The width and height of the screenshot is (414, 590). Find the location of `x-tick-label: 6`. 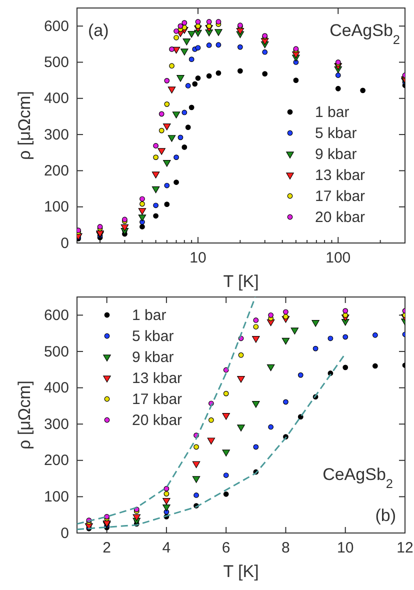

x-tick-label: 6 is located at coordinates (226, 548).